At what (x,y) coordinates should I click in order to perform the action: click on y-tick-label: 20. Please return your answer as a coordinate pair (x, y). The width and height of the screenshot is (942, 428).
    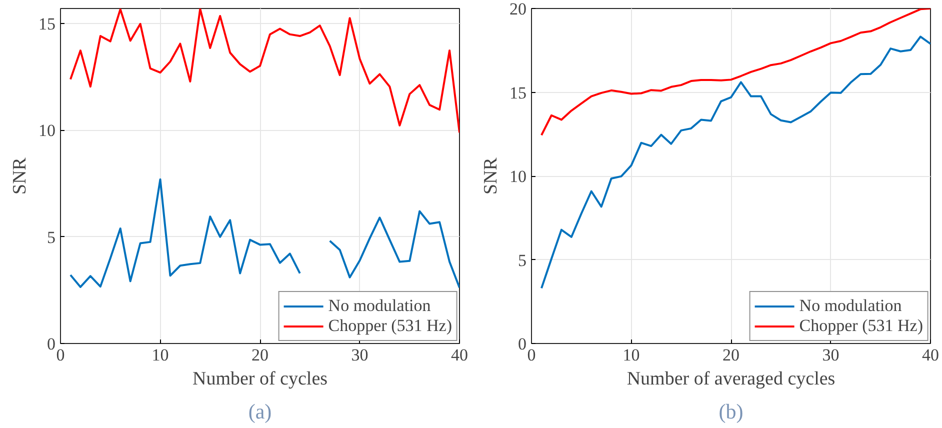
    Looking at the image, I should click on (518, 9).